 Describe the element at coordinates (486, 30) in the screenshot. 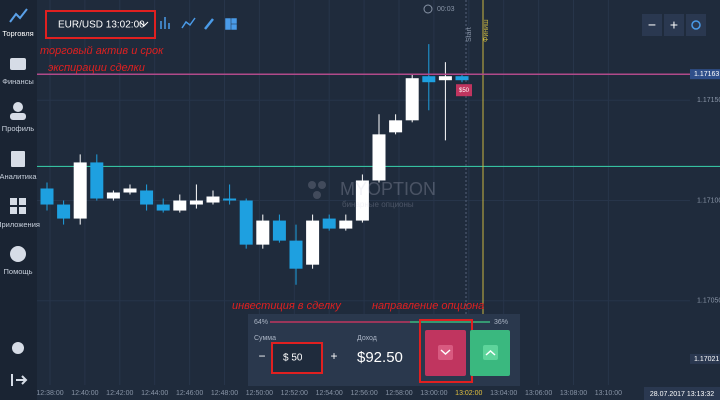

I see `finish-label: Финиш` at that location.